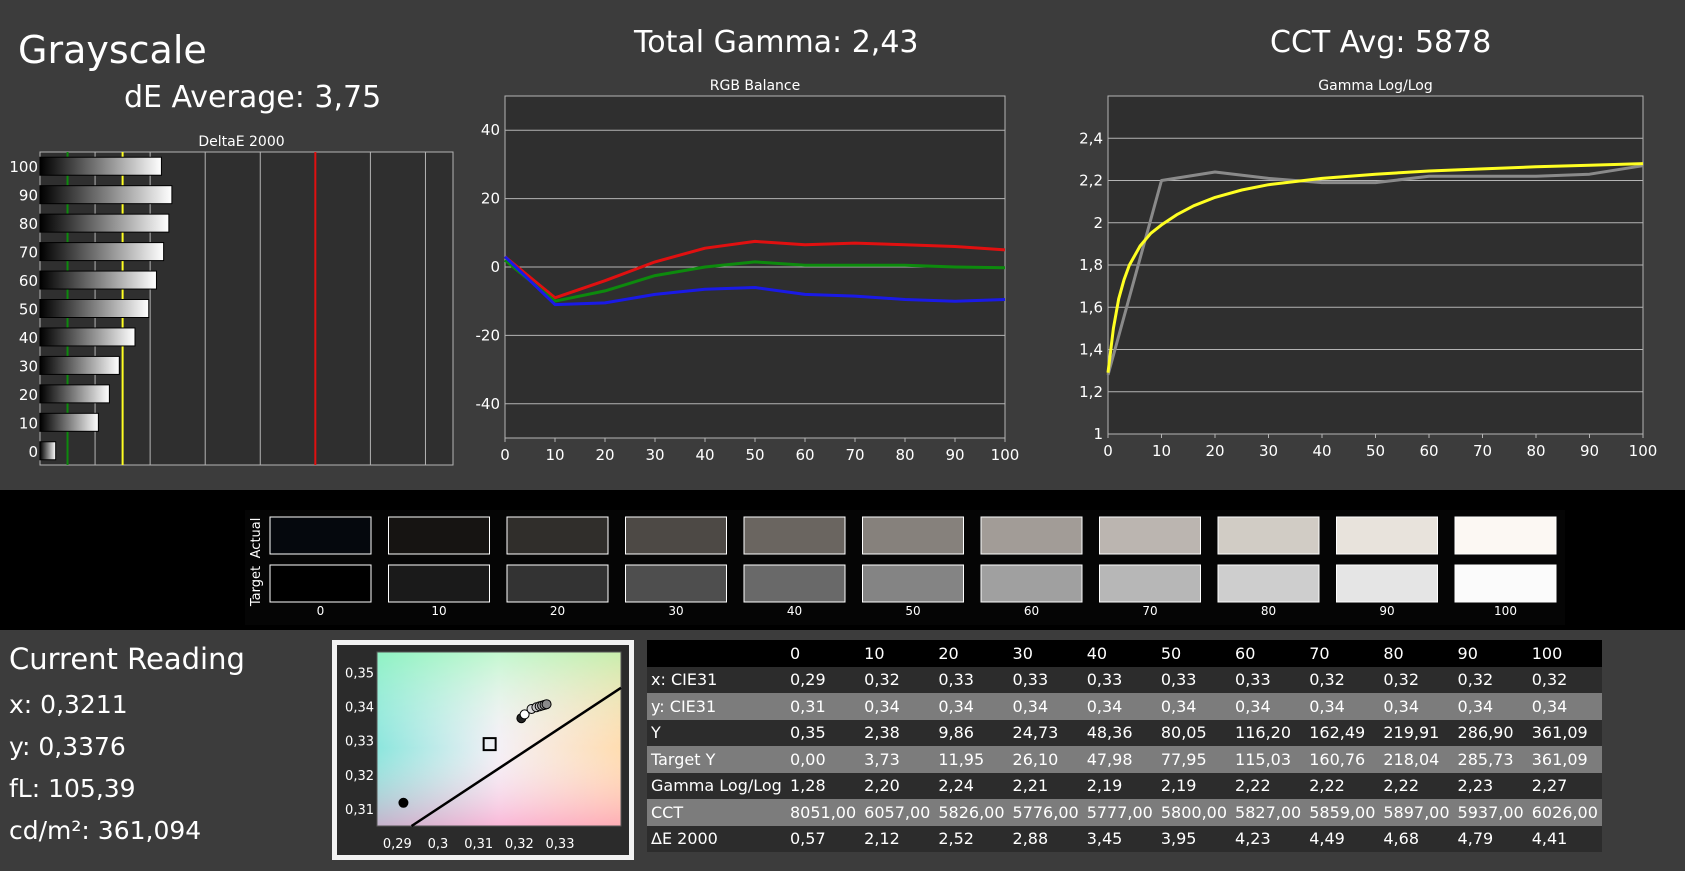  I want to click on cct-avg-title: CCT Avg: 5878, so click(1381, 42).